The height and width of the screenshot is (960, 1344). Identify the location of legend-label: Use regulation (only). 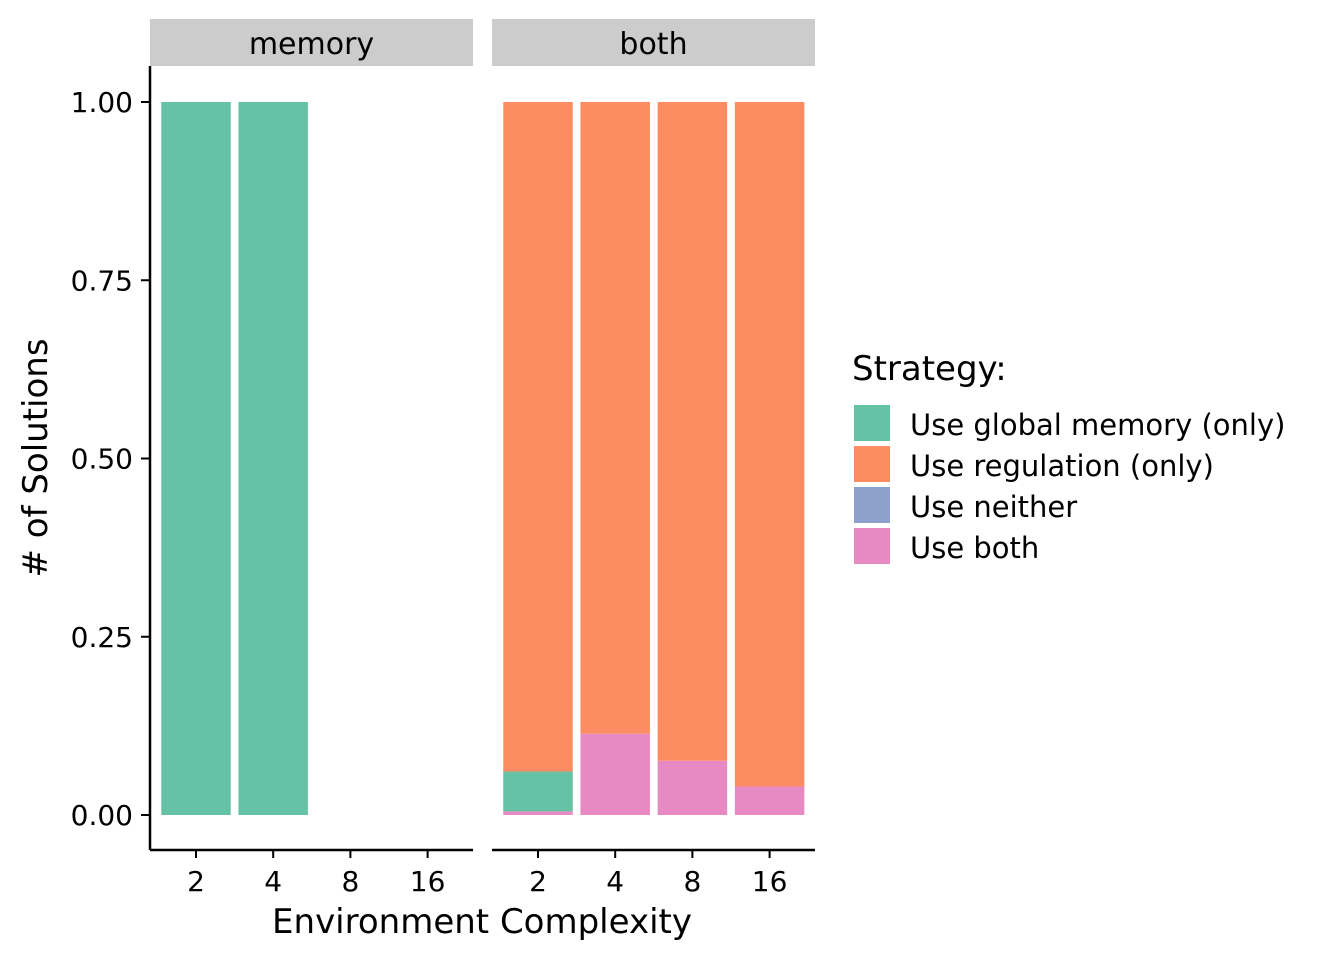
(1062, 466).